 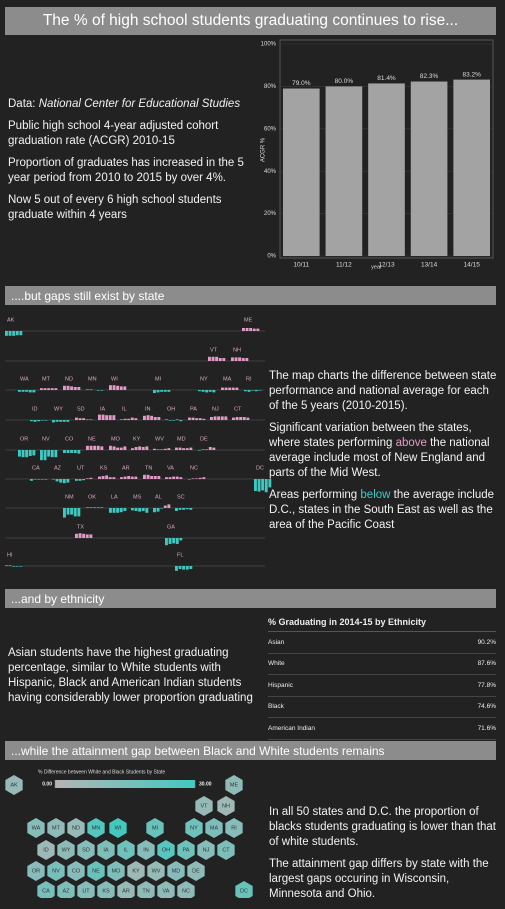 What do you see at coordinates (125, 784) in the screenshot?
I see `color-scale` at bounding box center [125, 784].